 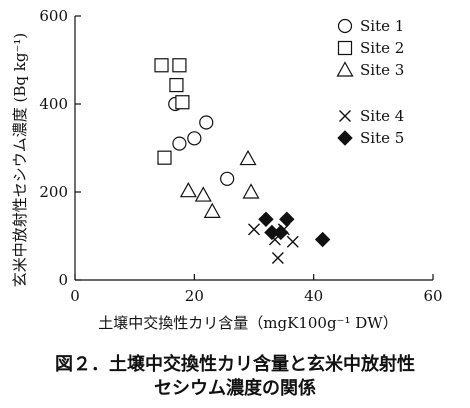 What do you see at coordinates (247, 323) in the screenshot?
I see `x-axis-label: 土壌中交換性カリ含量（mgK100g⁻¹ DW）` at bounding box center [247, 323].